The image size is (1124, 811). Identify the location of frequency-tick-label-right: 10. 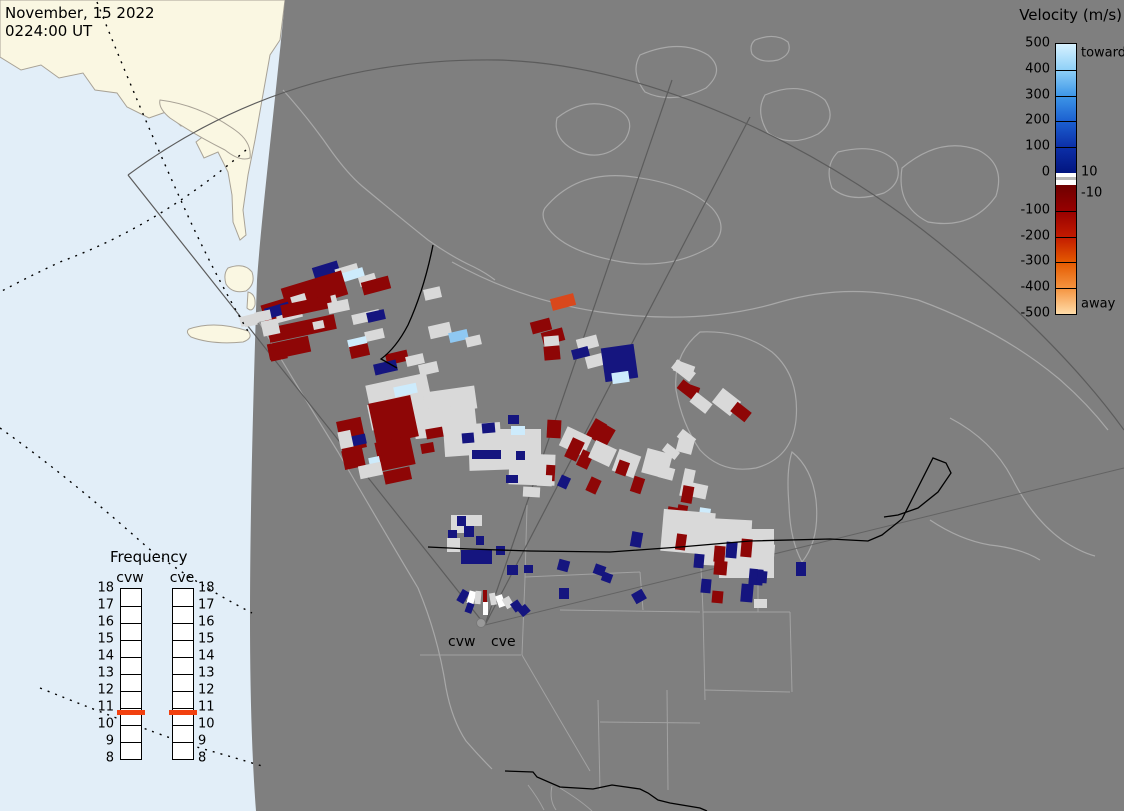
(206, 724).